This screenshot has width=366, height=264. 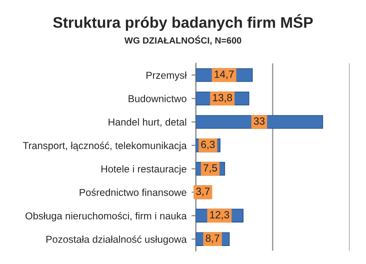 I want to click on data-label: 3,7, so click(x=203, y=192).